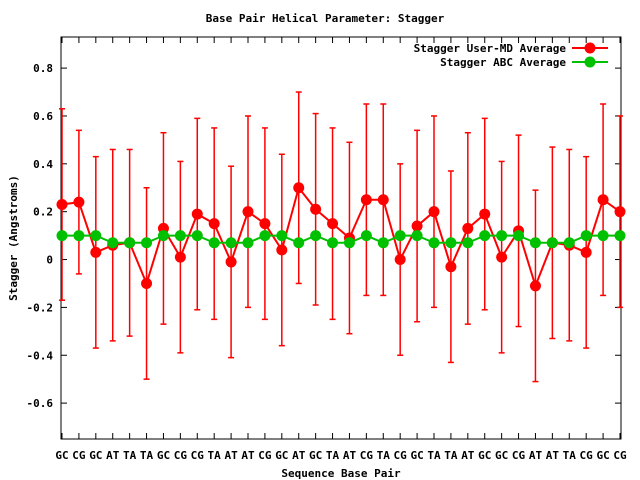 This screenshot has width=640, height=480. What do you see at coordinates (40, 307) in the screenshot?
I see `y-tick-label: -0.2` at bounding box center [40, 307].